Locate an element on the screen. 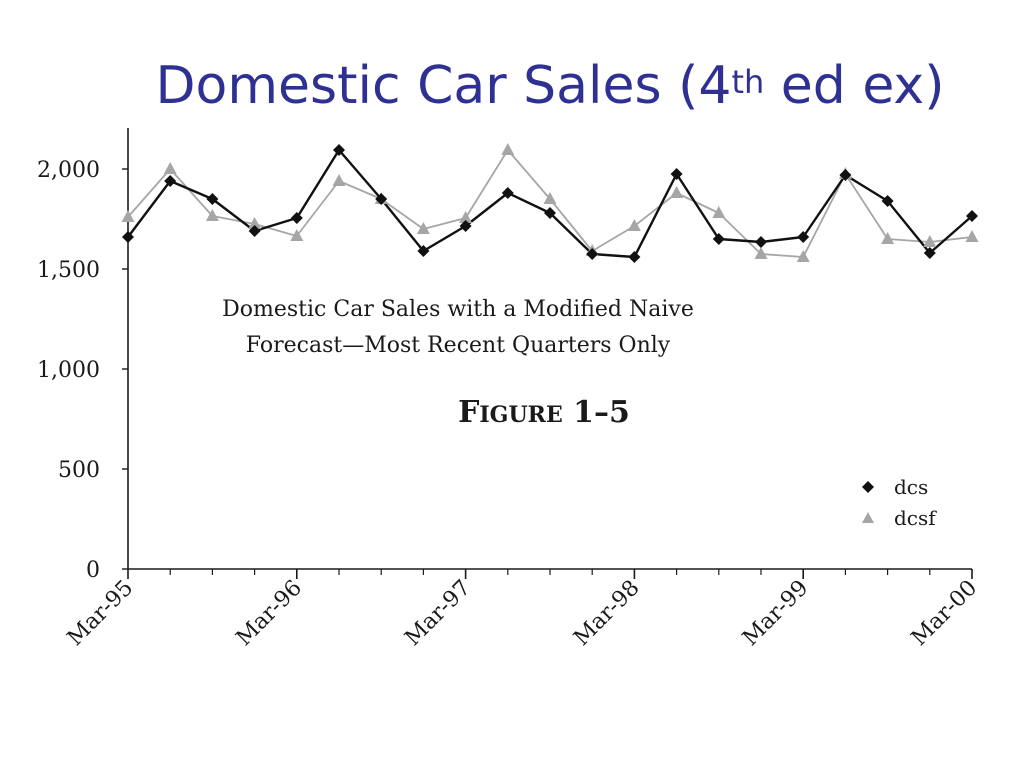 The height and width of the screenshot is (768, 1024). y-tick-label: 1,500 is located at coordinates (68, 270).